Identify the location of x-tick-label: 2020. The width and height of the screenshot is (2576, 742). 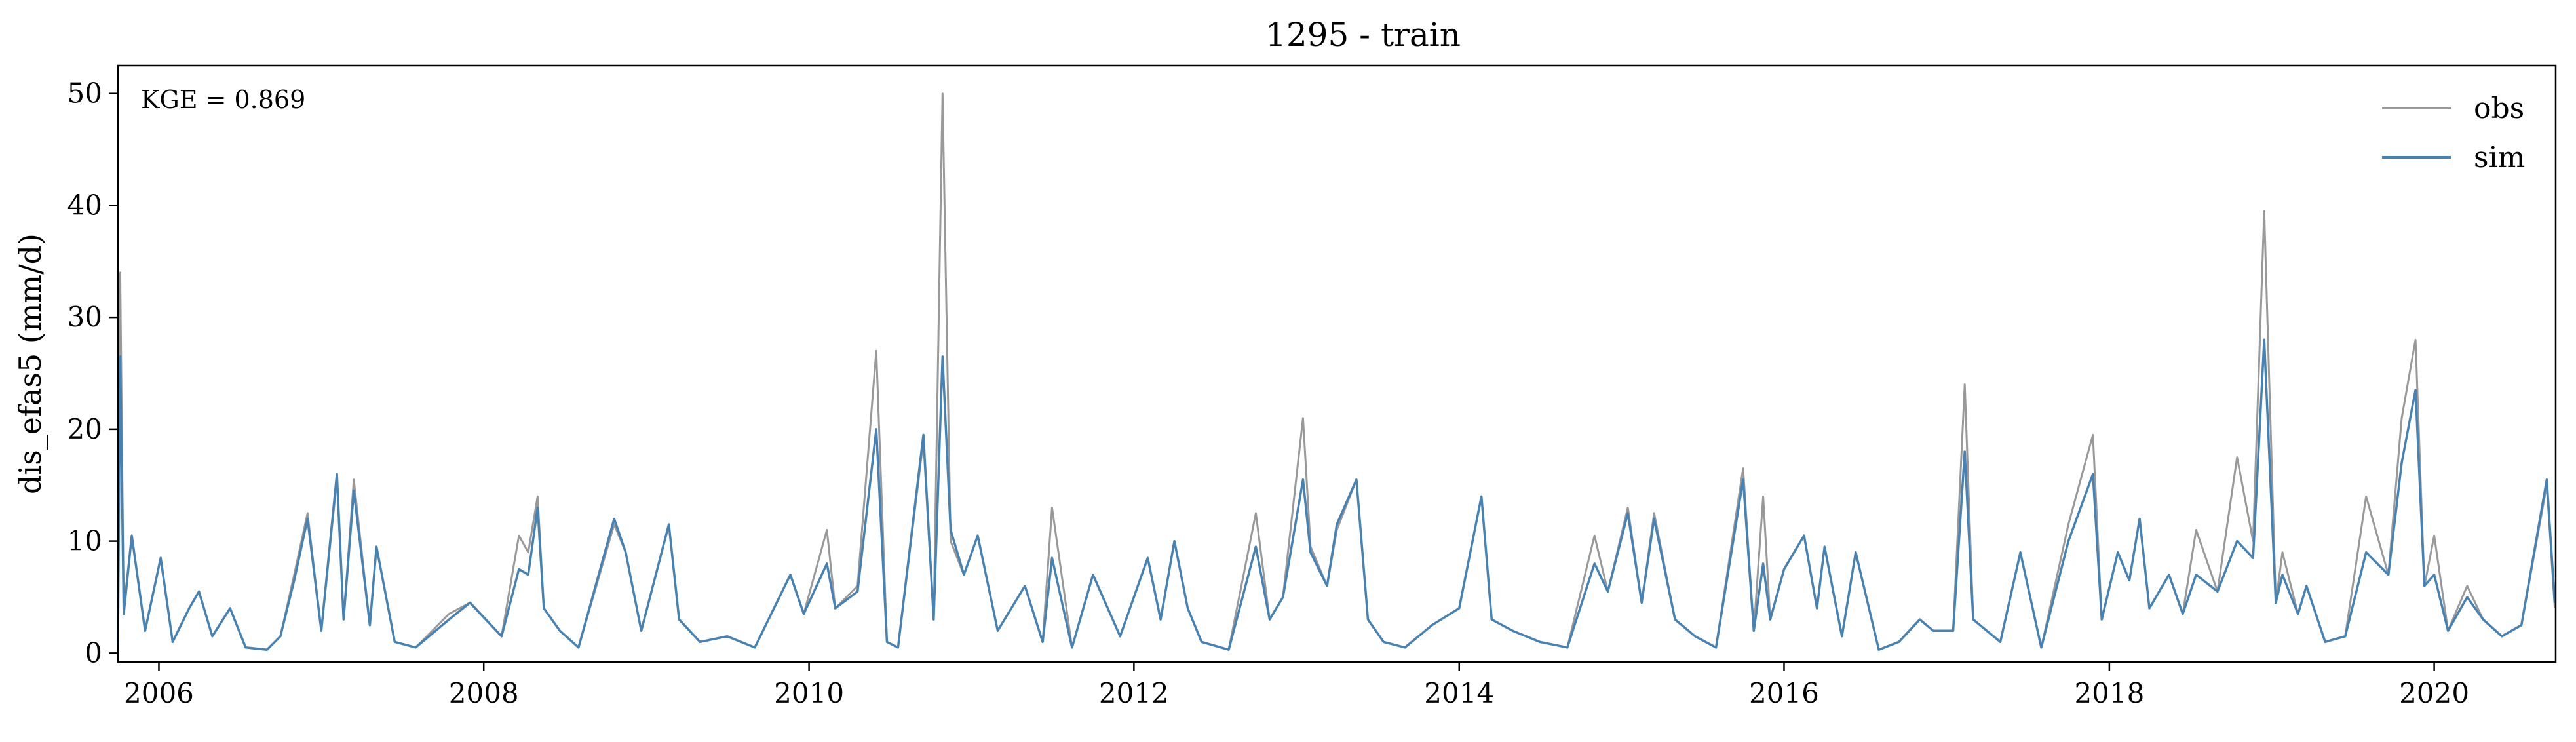
(2434, 693).